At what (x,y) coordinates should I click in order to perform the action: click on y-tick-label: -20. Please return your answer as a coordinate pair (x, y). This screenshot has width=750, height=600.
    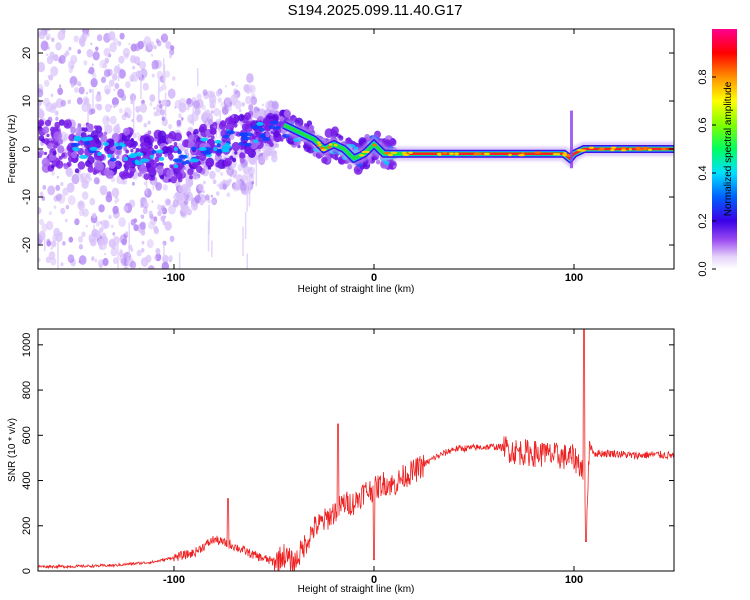
    Looking at the image, I should click on (27, 245).